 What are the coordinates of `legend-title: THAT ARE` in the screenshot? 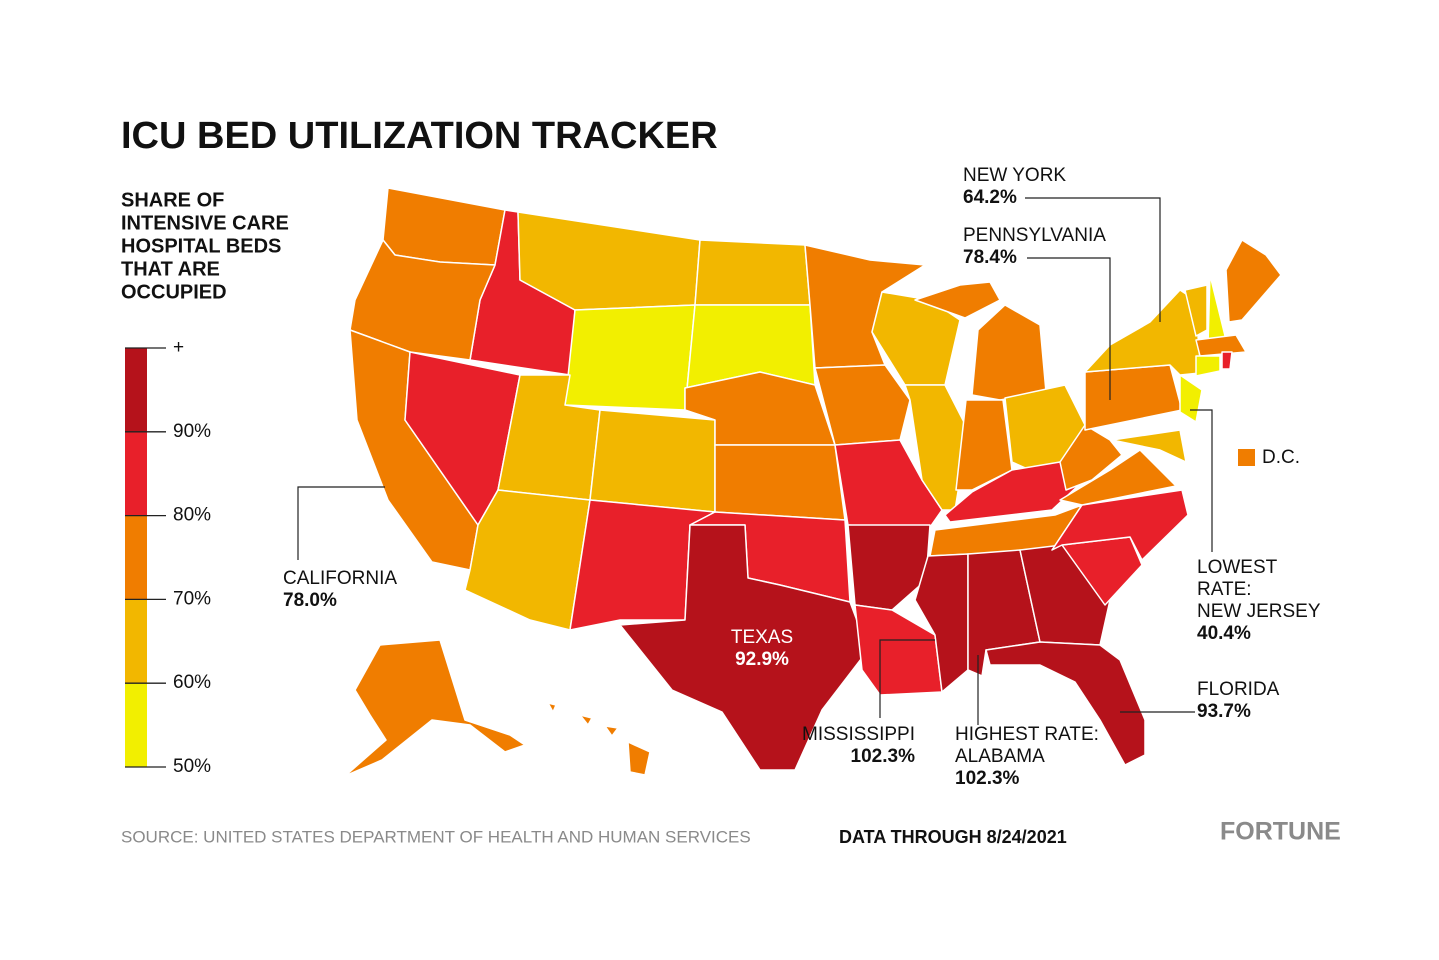 It's located at (170, 269).